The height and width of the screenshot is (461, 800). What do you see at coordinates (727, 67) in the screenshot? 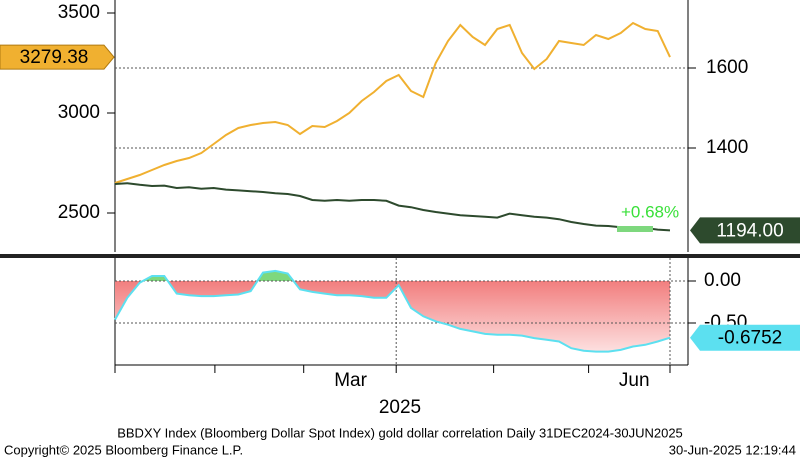
I see `y2-tick-label: 1600` at bounding box center [727, 67].